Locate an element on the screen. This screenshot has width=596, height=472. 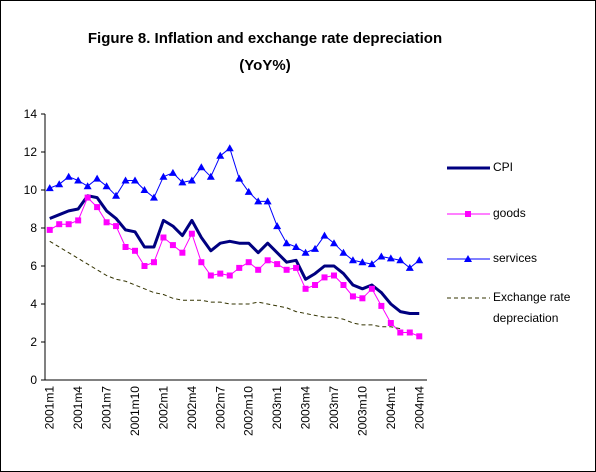
y-tick-label: 2 is located at coordinates (33, 342).